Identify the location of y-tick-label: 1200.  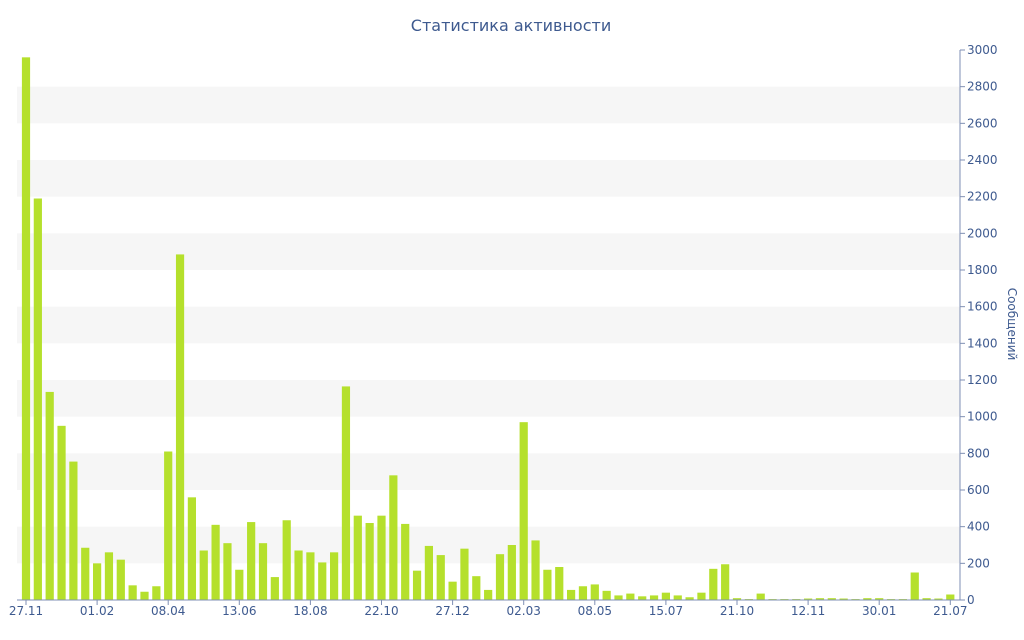
(982, 380).